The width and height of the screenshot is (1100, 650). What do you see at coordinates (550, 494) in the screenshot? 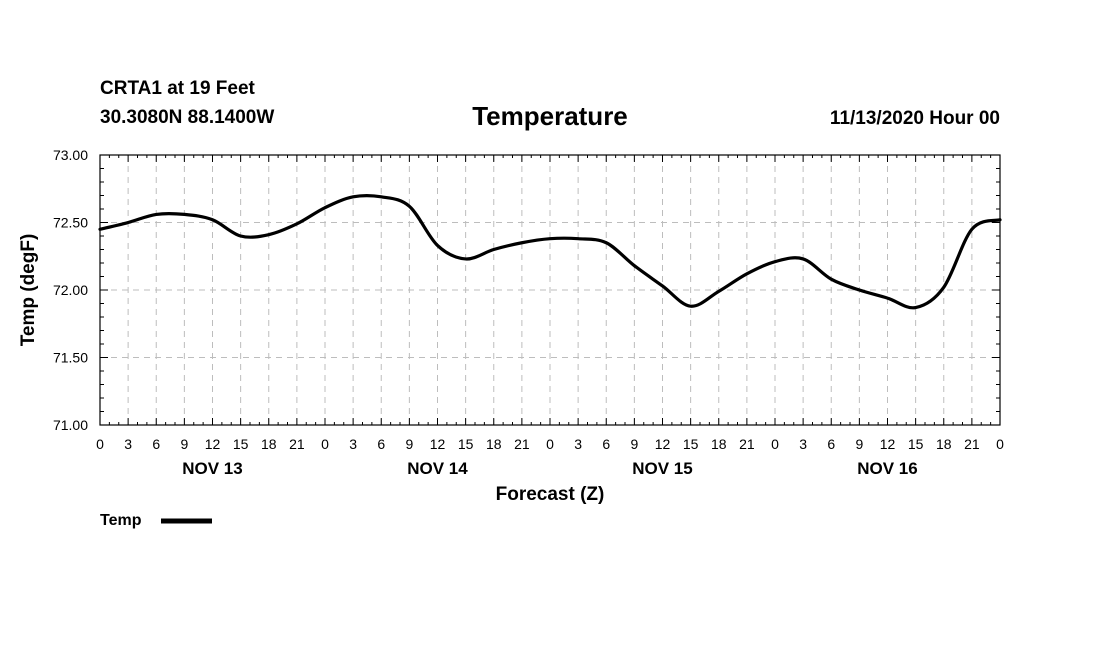
I see `x-axis-label: Forecast (Z)` at bounding box center [550, 494].